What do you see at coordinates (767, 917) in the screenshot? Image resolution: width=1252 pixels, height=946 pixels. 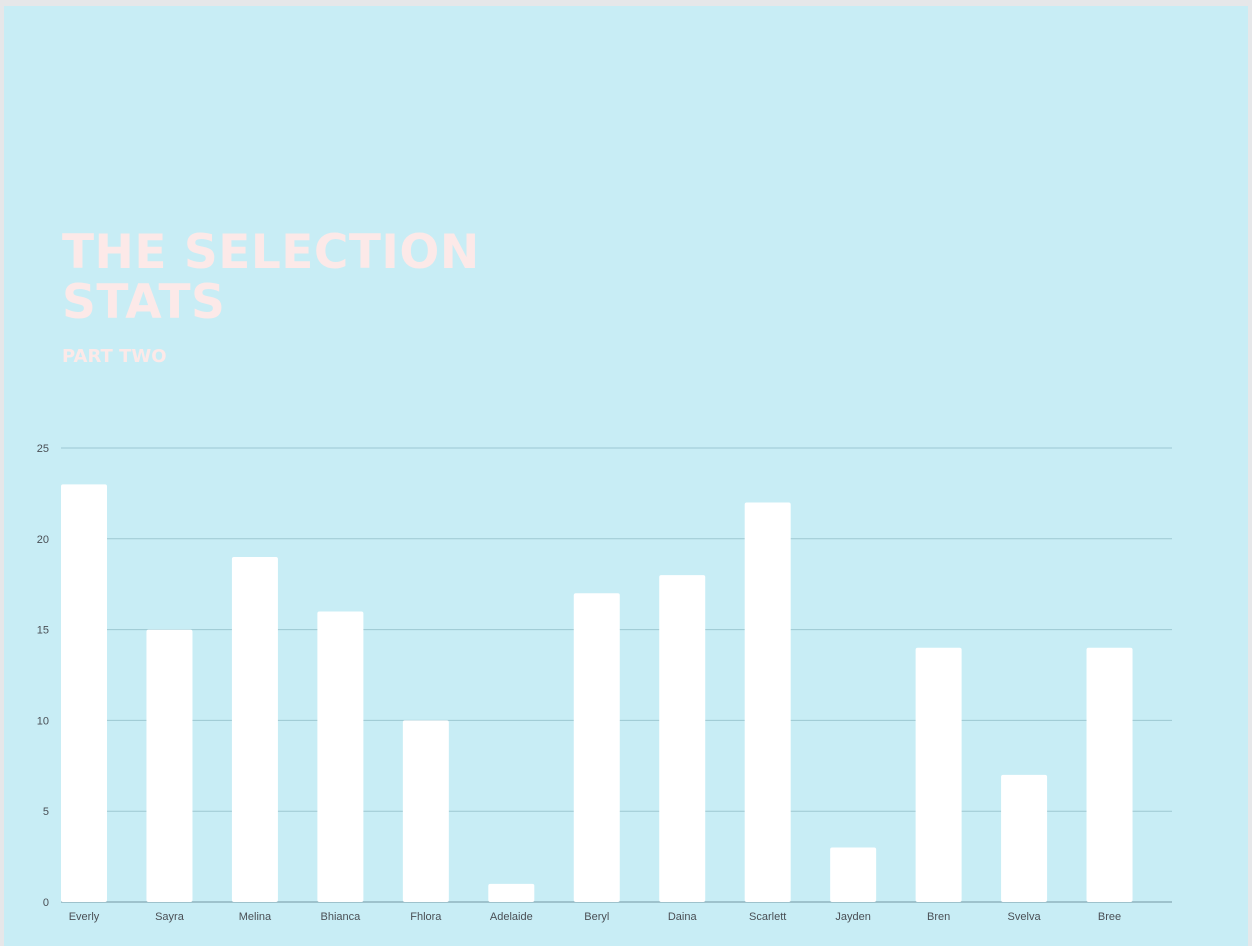 I see `x-tick-label: Scarlett` at bounding box center [767, 917].